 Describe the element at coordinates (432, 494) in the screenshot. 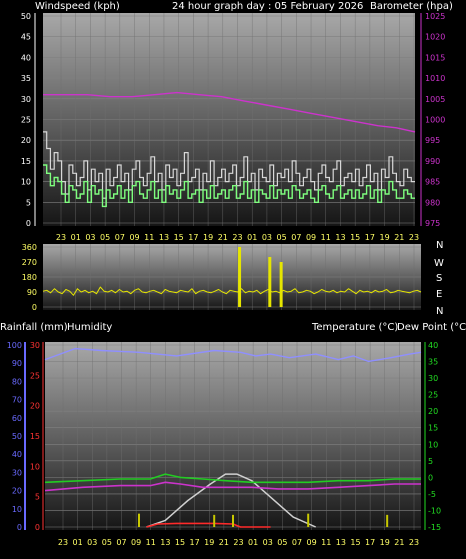

I see `temperature-y-tick-label: -5` at that location.